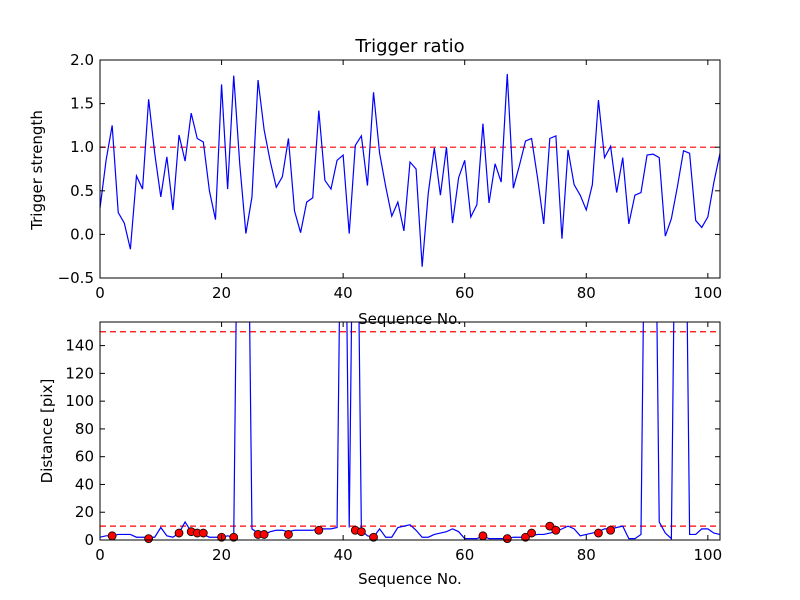 Image resolution: width=800 pixels, height=600 pixels. I want to click on y-tick-label: 140, so click(79, 346).